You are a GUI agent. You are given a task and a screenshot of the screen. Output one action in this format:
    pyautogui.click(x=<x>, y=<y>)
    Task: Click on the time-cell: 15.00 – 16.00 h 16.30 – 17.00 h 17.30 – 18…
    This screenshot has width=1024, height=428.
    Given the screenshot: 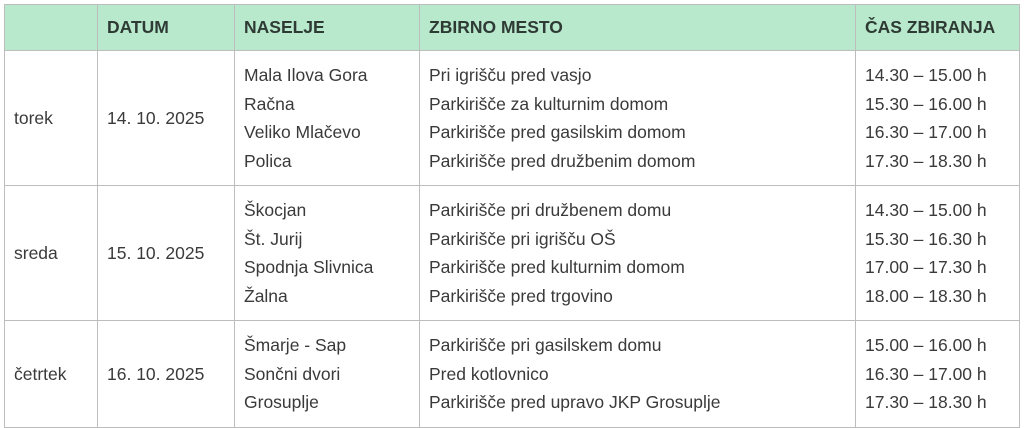 What is the action you would take?
    pyautogui.click(x=937, y=374)
    